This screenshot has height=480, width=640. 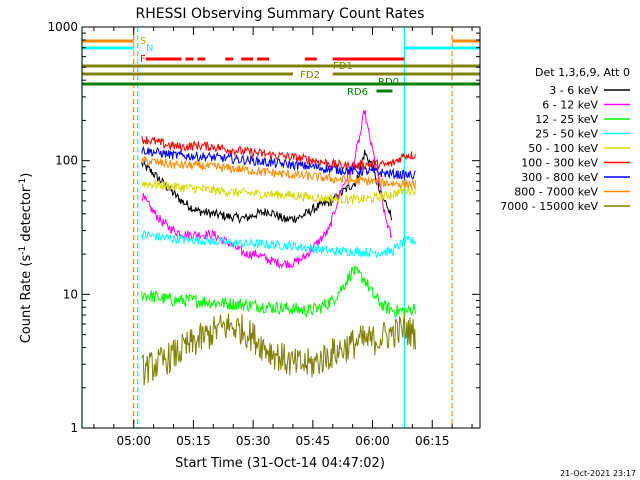 I want to click on flag-label-f: F, so click(x=143, y=59).